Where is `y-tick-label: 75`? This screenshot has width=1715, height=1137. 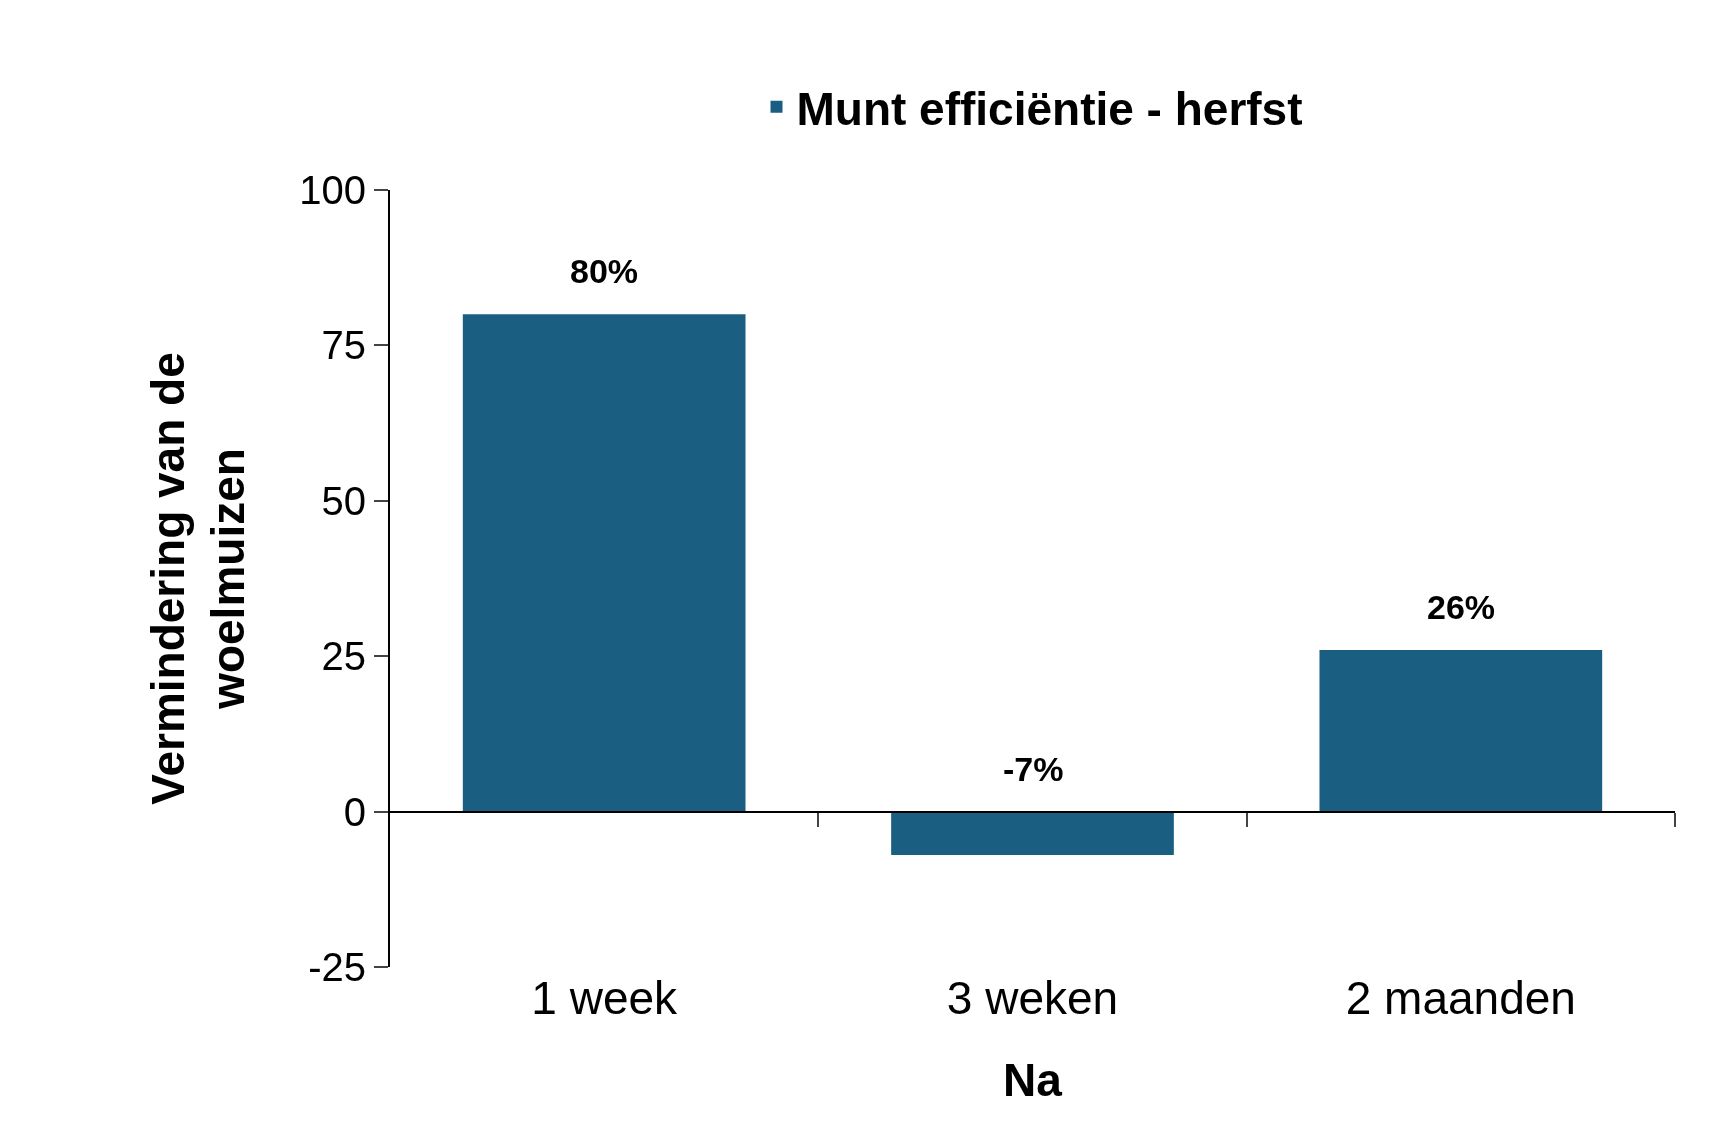
y-tick-label: 75 is located at coordinates (343, 345).